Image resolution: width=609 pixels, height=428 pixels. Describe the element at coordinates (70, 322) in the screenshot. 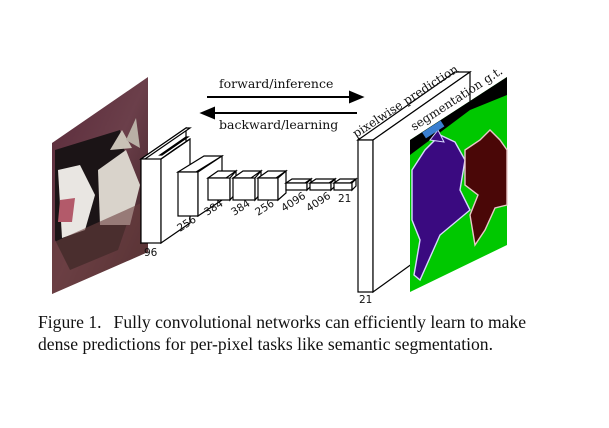

I see `figure-caption-label: Figure 1.` at that location.